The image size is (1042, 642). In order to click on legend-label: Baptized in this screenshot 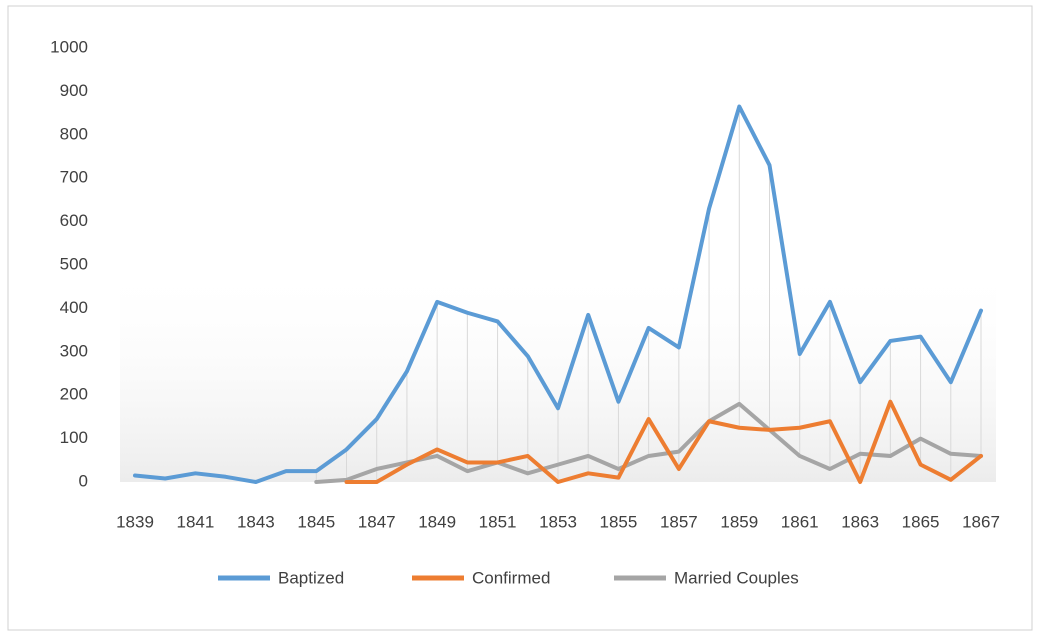, I will do `click(311, 577)`.